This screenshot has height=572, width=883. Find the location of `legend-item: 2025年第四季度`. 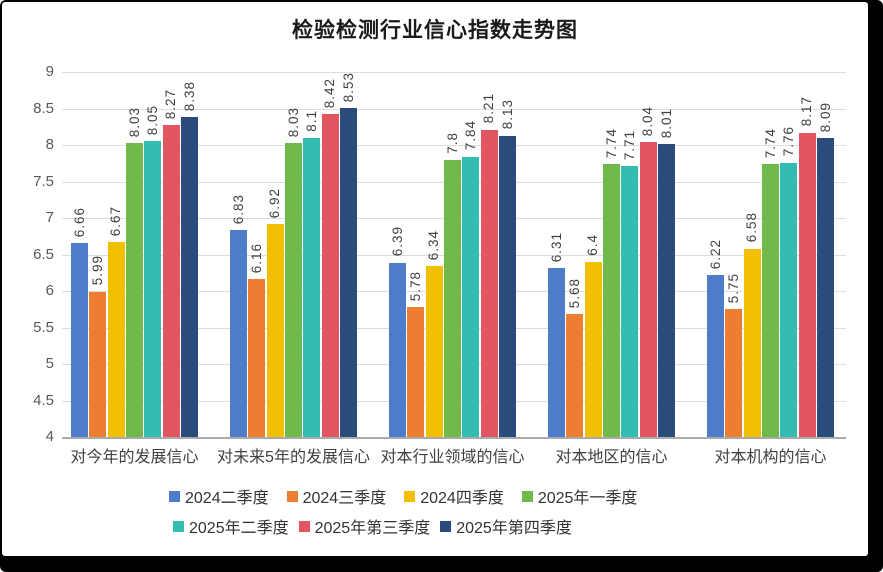

legend-item: 2025年第四季度 is located at coordinates (506, 526).